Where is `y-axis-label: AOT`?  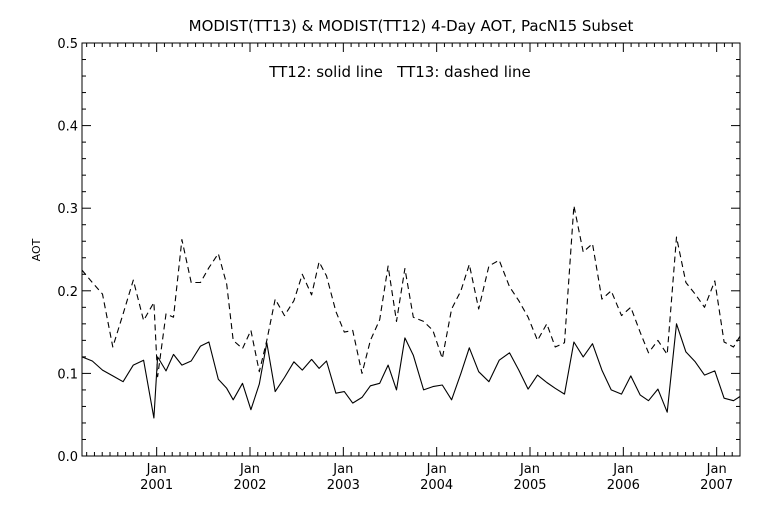
y-axis-label: AOT is located at coordinates (36, 249).